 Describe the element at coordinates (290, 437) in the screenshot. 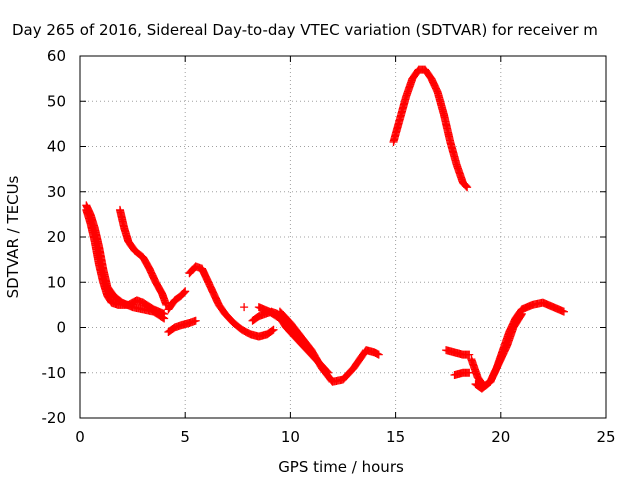

I see `x-tick-label: 10` at that location.